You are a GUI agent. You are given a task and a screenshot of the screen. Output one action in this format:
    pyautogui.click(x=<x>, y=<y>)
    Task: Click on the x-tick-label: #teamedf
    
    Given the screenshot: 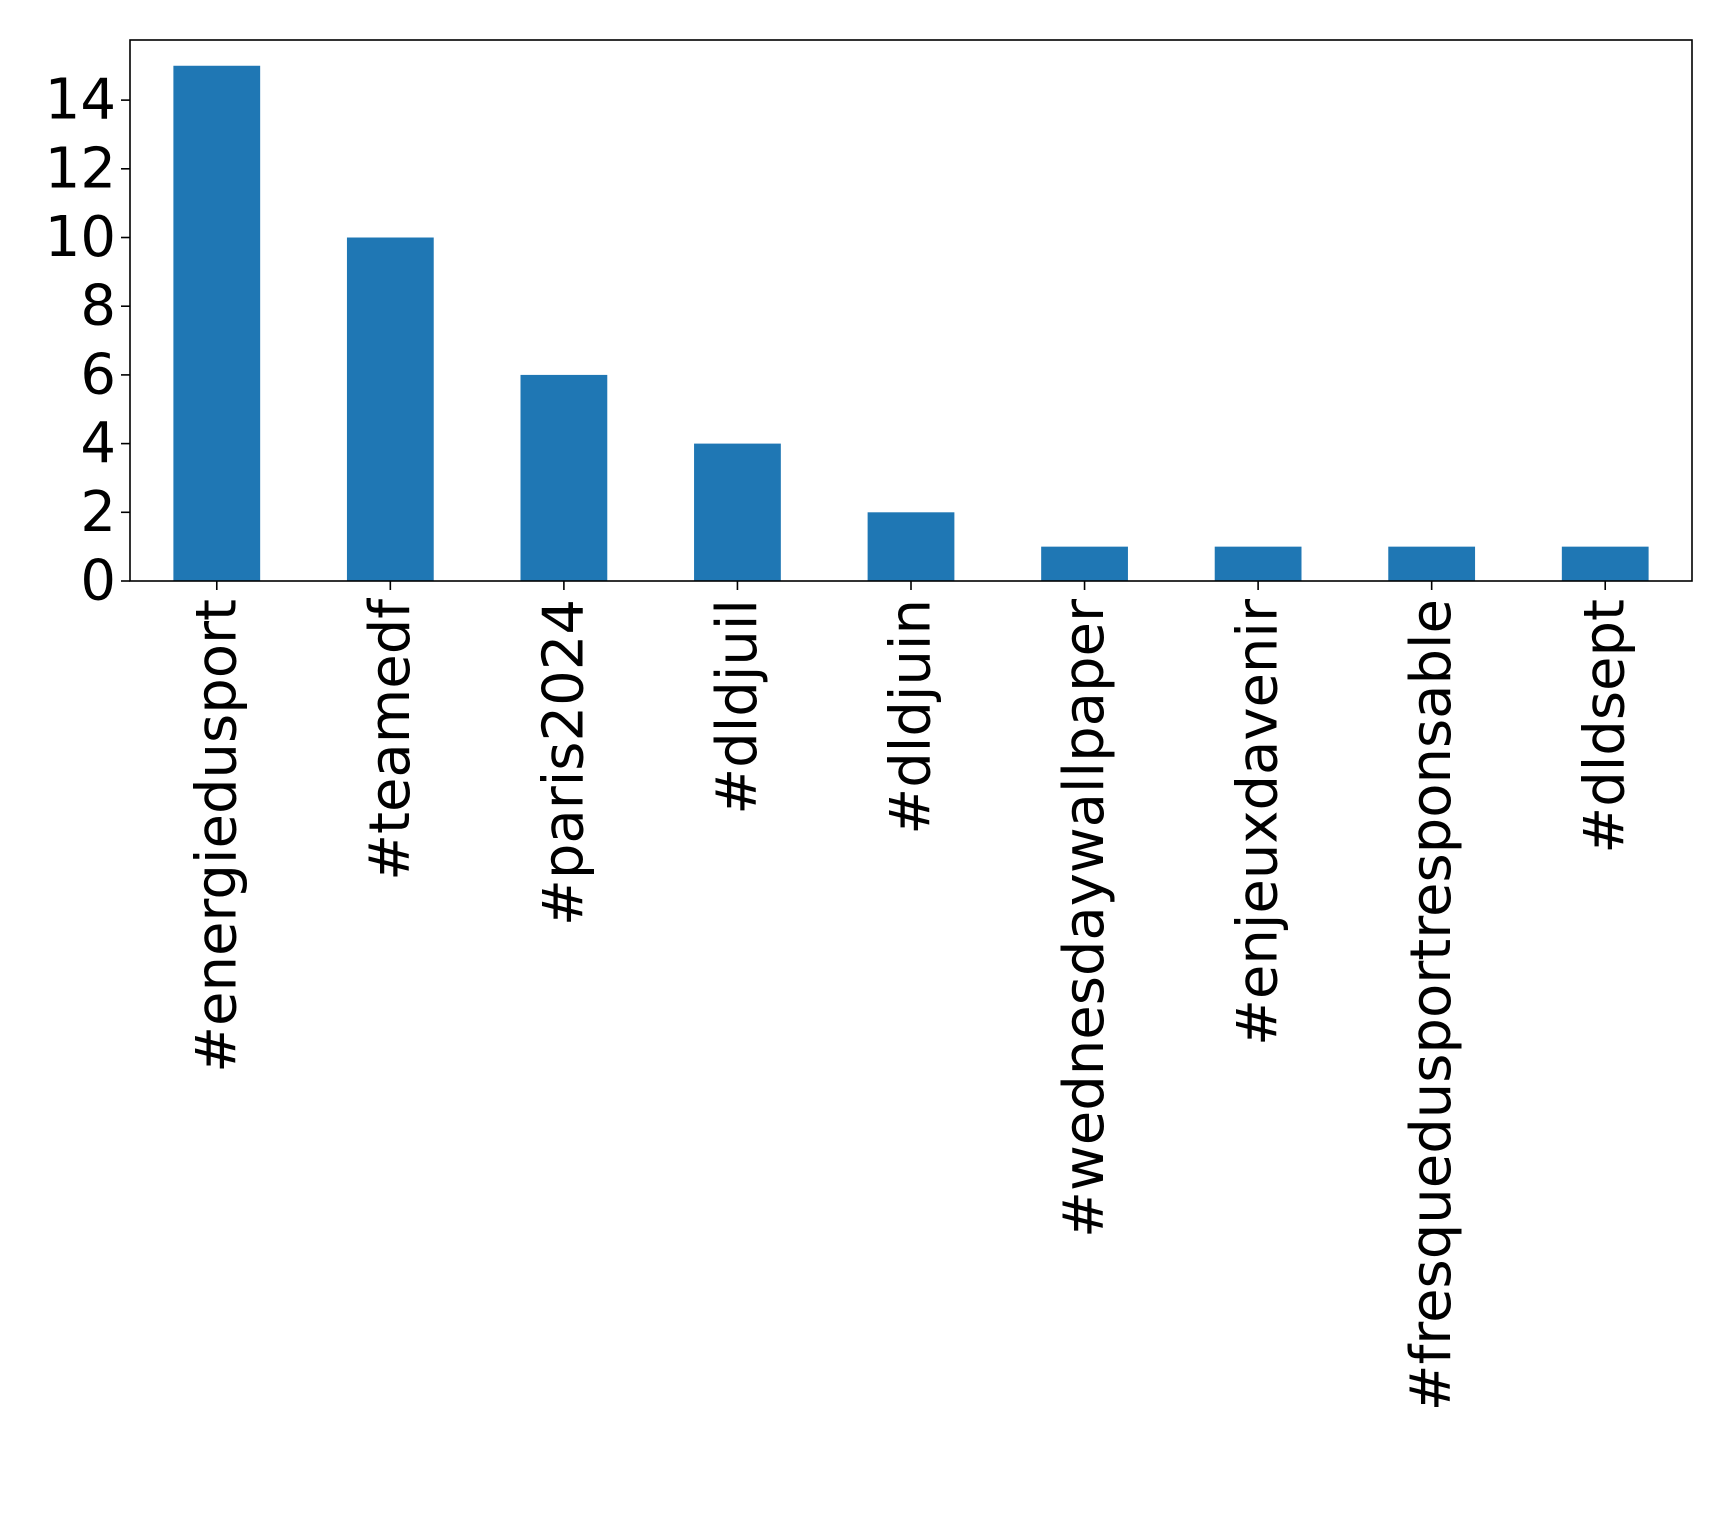 What is the action you would take?
    pyautogui.click(x=390, y=739)
    